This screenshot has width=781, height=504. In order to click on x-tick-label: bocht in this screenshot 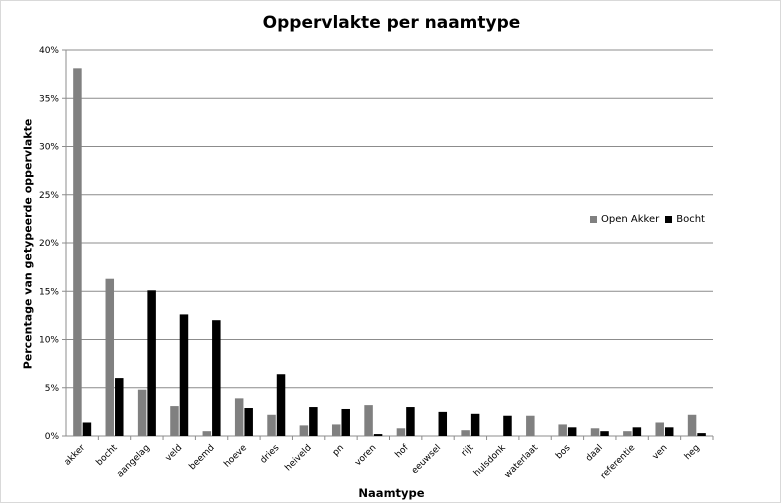, I will do `click(107, 455)`.